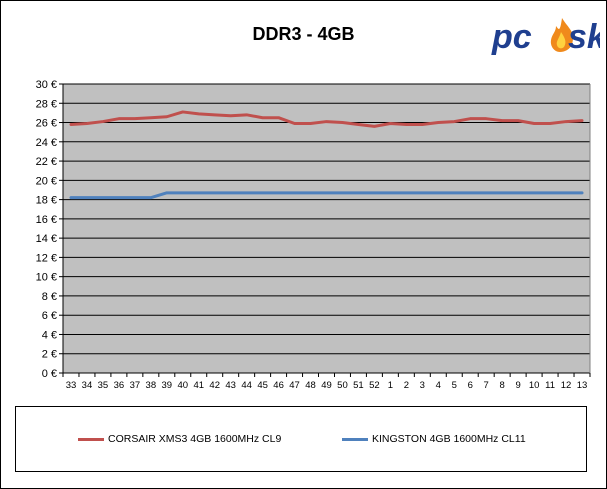  What do you see at coordinates (502, 385) in the screenshot?
I see `x-tick-label: 8` at bounding box center [502, 385].